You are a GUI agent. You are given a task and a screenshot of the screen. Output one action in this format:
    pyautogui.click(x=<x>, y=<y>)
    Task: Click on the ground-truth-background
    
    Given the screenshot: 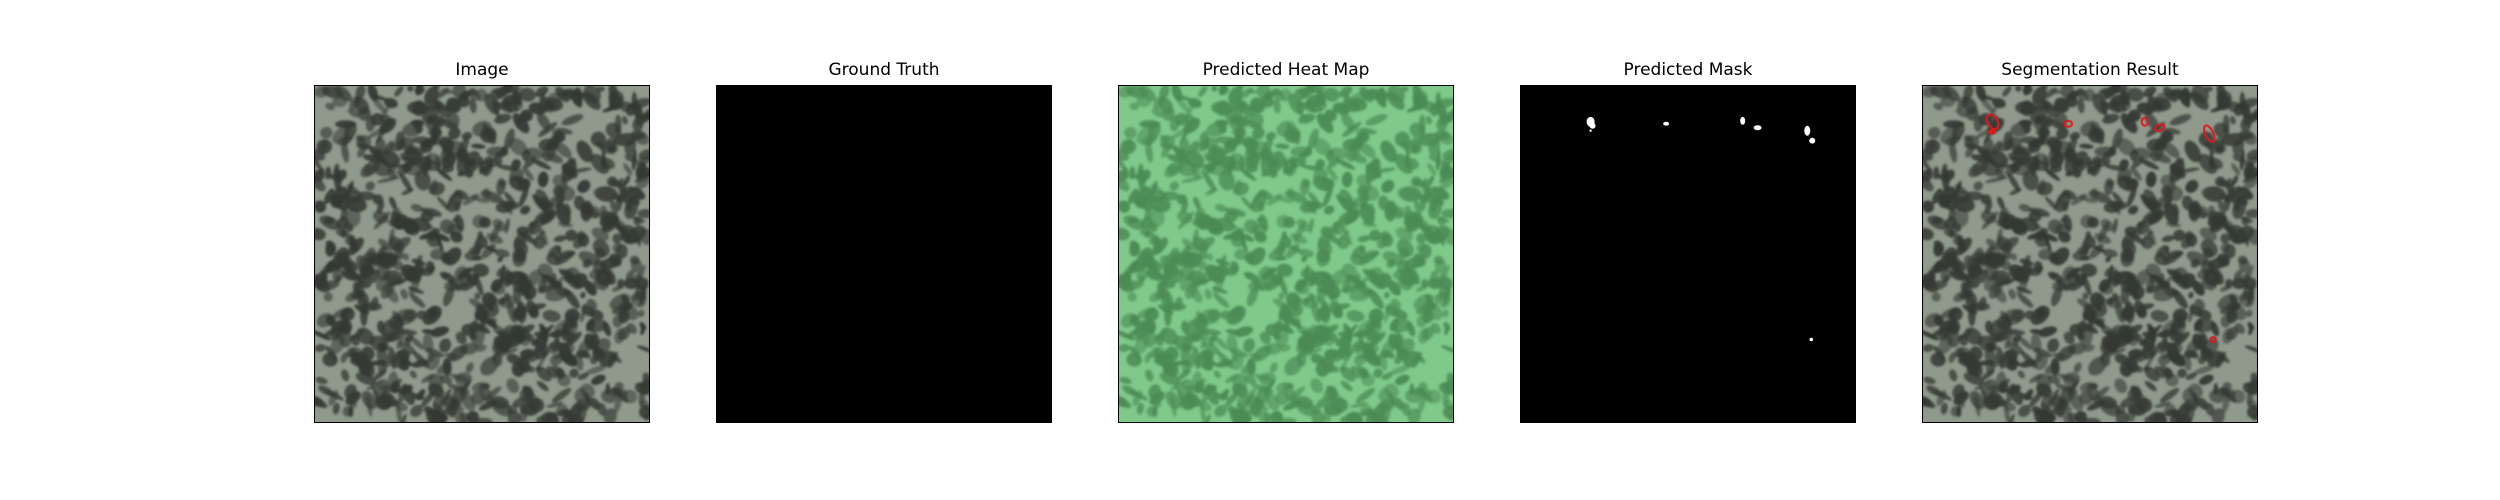 What is the action you would take?
    pyautogui.click(x=884, y=254)
    